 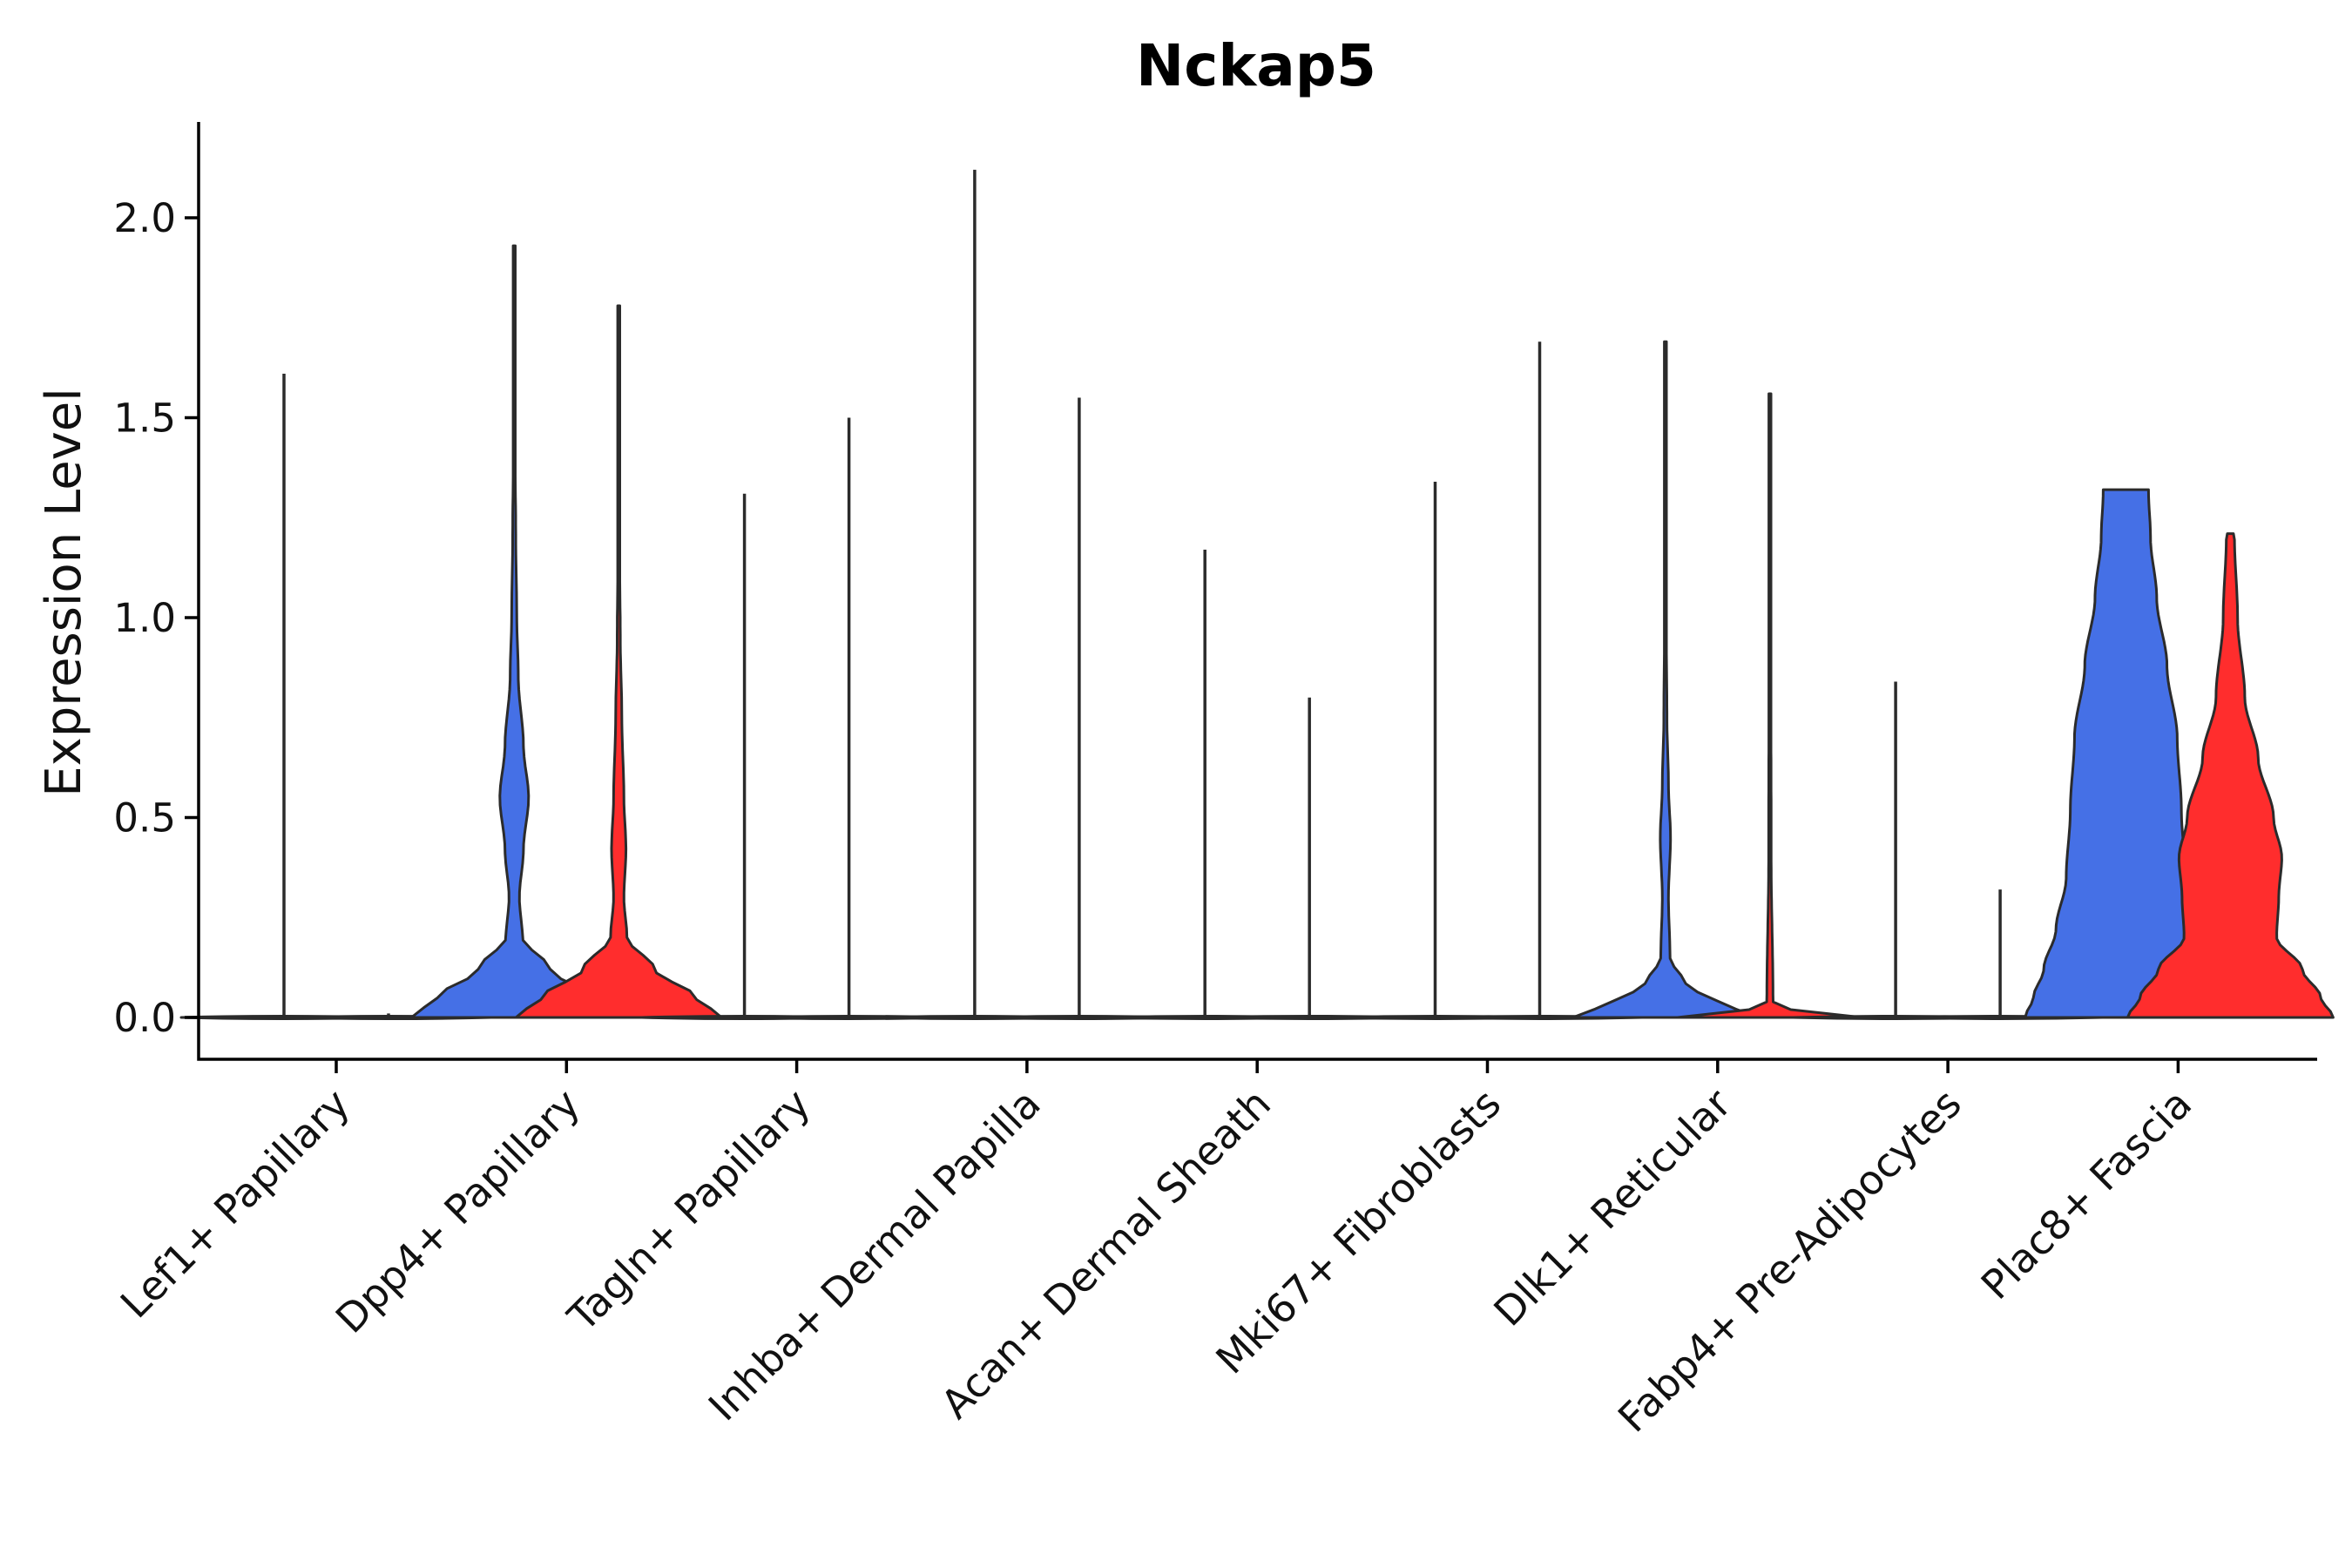 What do you see at coordinates (458, 1211) in the screenshot?
I see `x-tick-label: Dpp4+ Papillary` at bounding box center [458, 1211].